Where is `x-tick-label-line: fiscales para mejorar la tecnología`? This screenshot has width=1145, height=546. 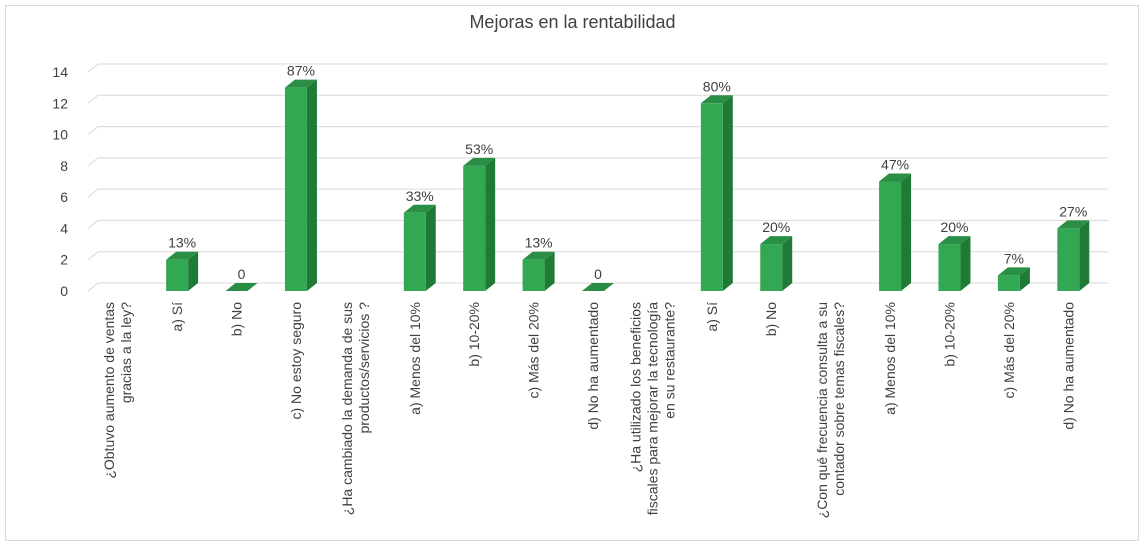 x-tick-label-line: fiscales para mejorar la tecnología is located at coordinates (652, 408).